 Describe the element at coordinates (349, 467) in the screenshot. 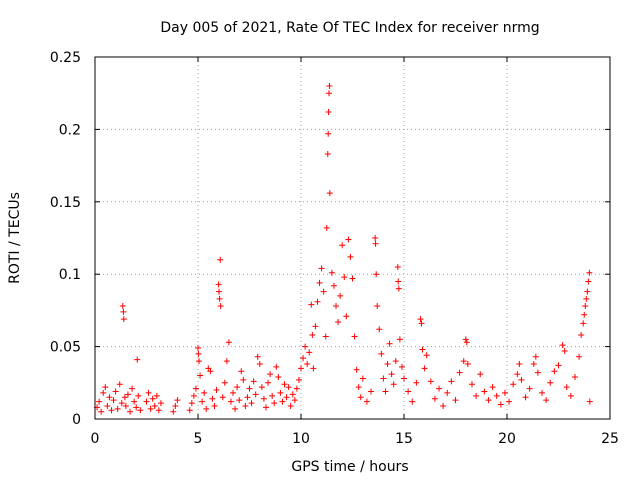

I see `x-axis-label: GPS time / hours` at that location.